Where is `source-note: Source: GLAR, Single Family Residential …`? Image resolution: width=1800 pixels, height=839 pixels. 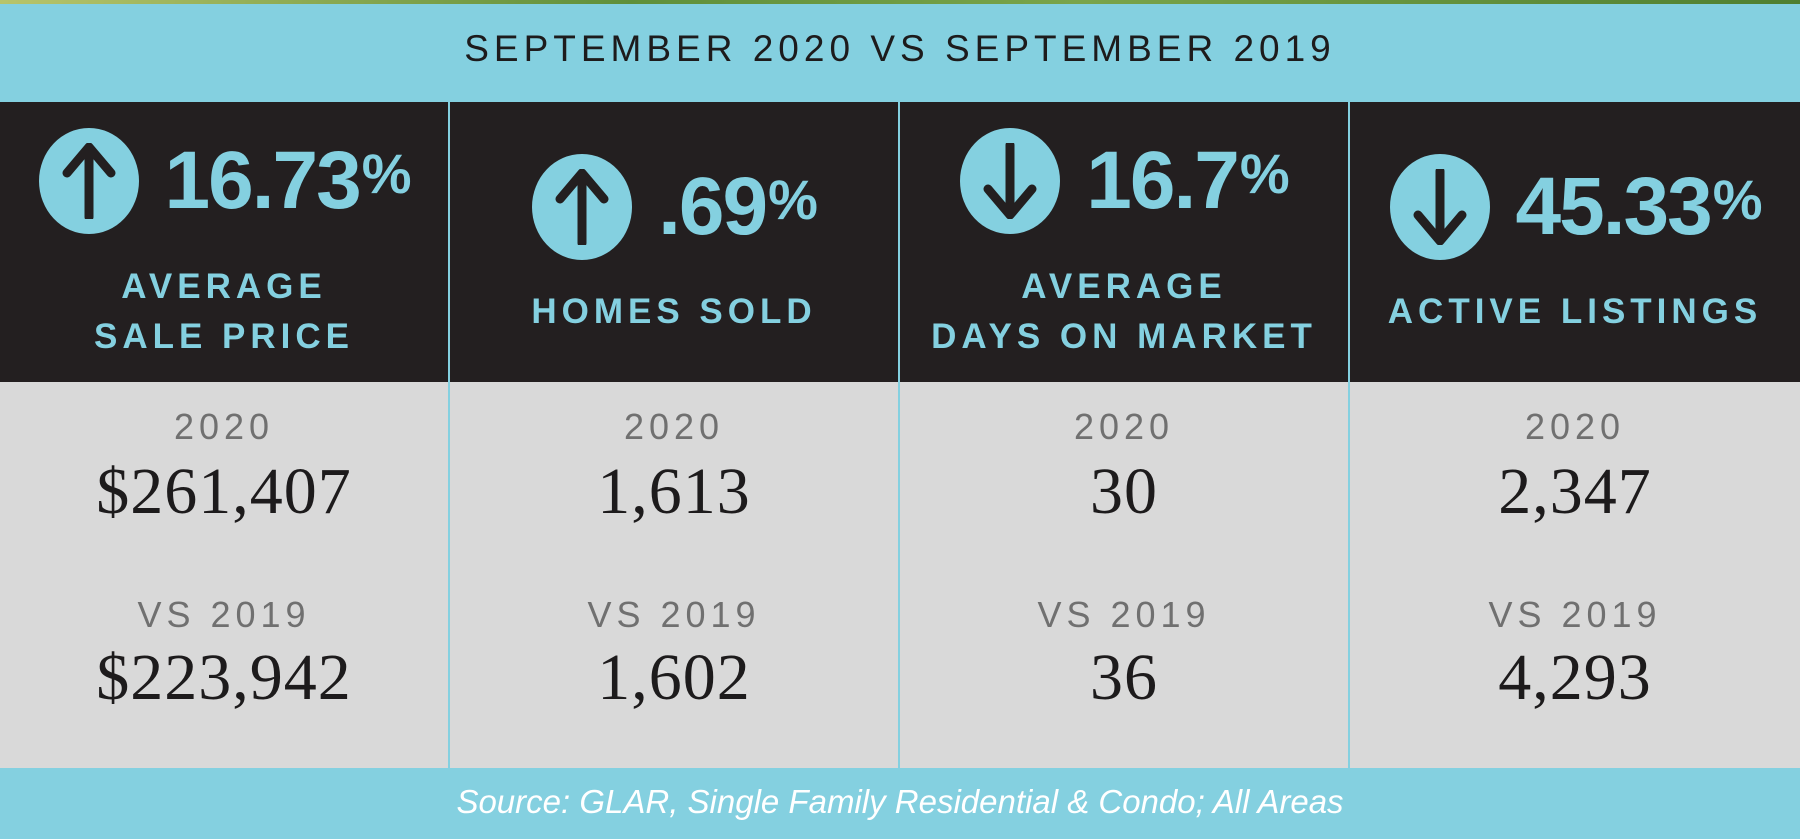
source-note: Source: GLAR, Single Family Residential … is located at coordinates (900, 801).